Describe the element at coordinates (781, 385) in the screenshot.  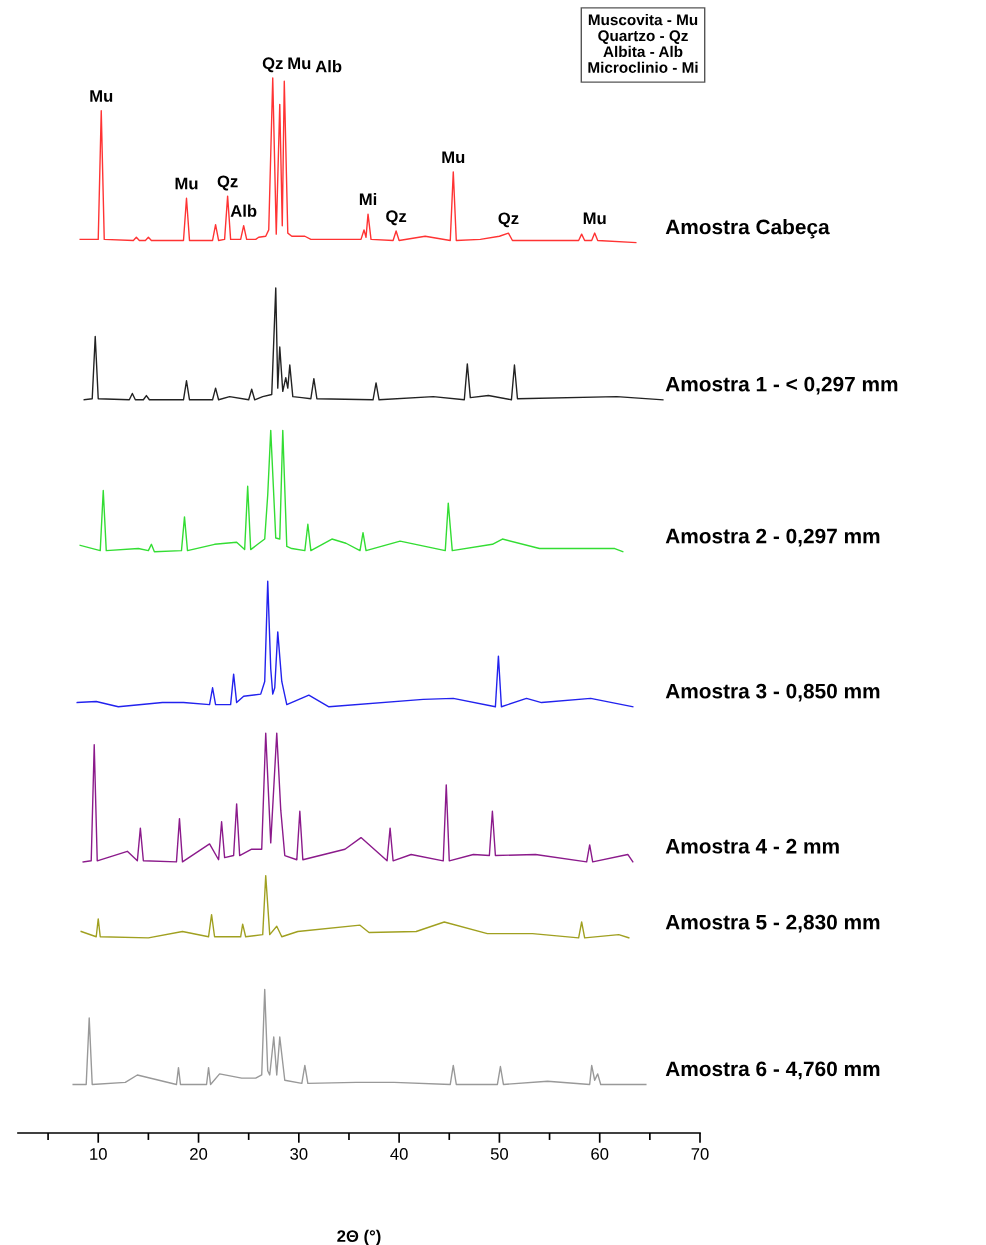
I see `series-label: Amostra 1 - < 0,297 mm` at that location.